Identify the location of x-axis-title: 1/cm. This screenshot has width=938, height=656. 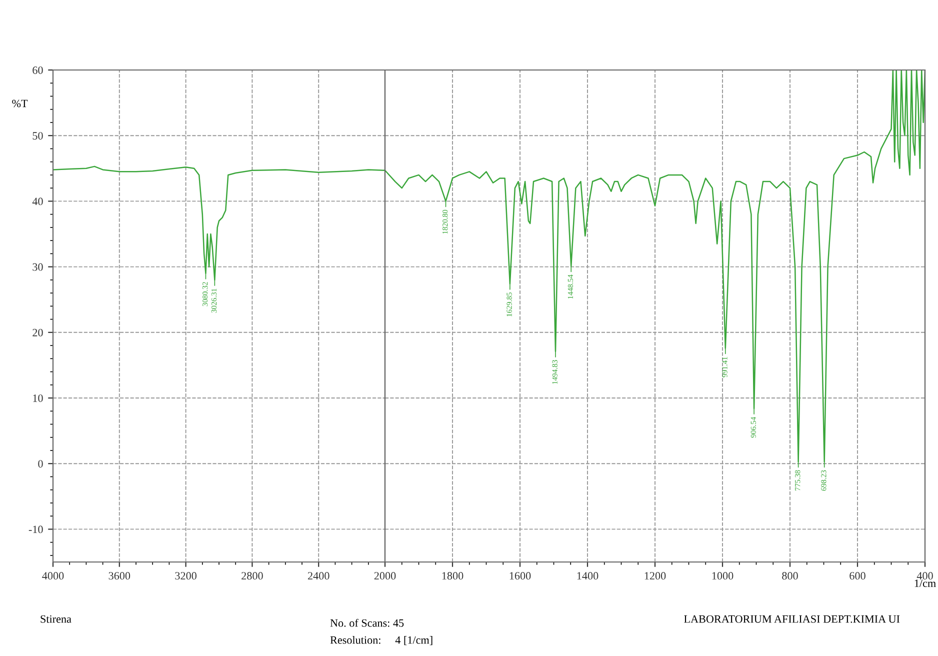
(925, 584).